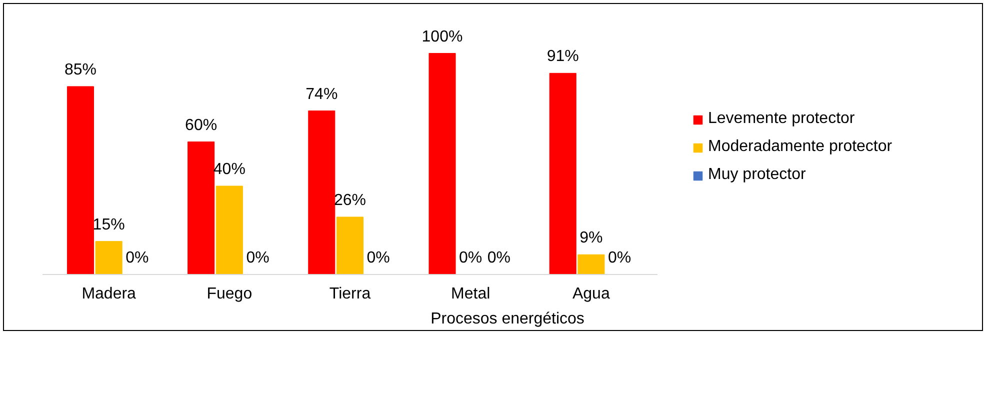  What do you see at coordinates (442, 37) in the screenshot?
I see `data-label: 100%` at bounding box center [442, 37].